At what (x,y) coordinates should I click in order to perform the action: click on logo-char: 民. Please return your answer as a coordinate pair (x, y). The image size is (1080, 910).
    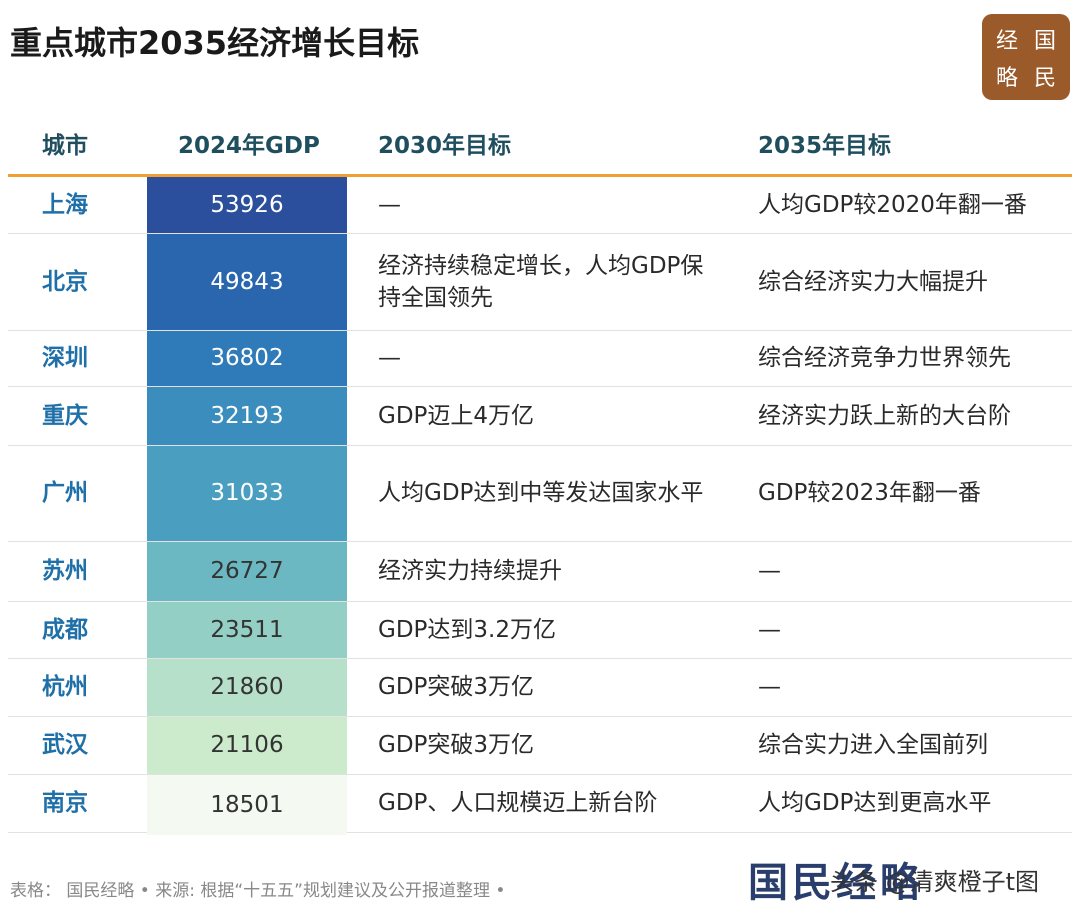
    Looking at the image, I should click on (1044, 78).